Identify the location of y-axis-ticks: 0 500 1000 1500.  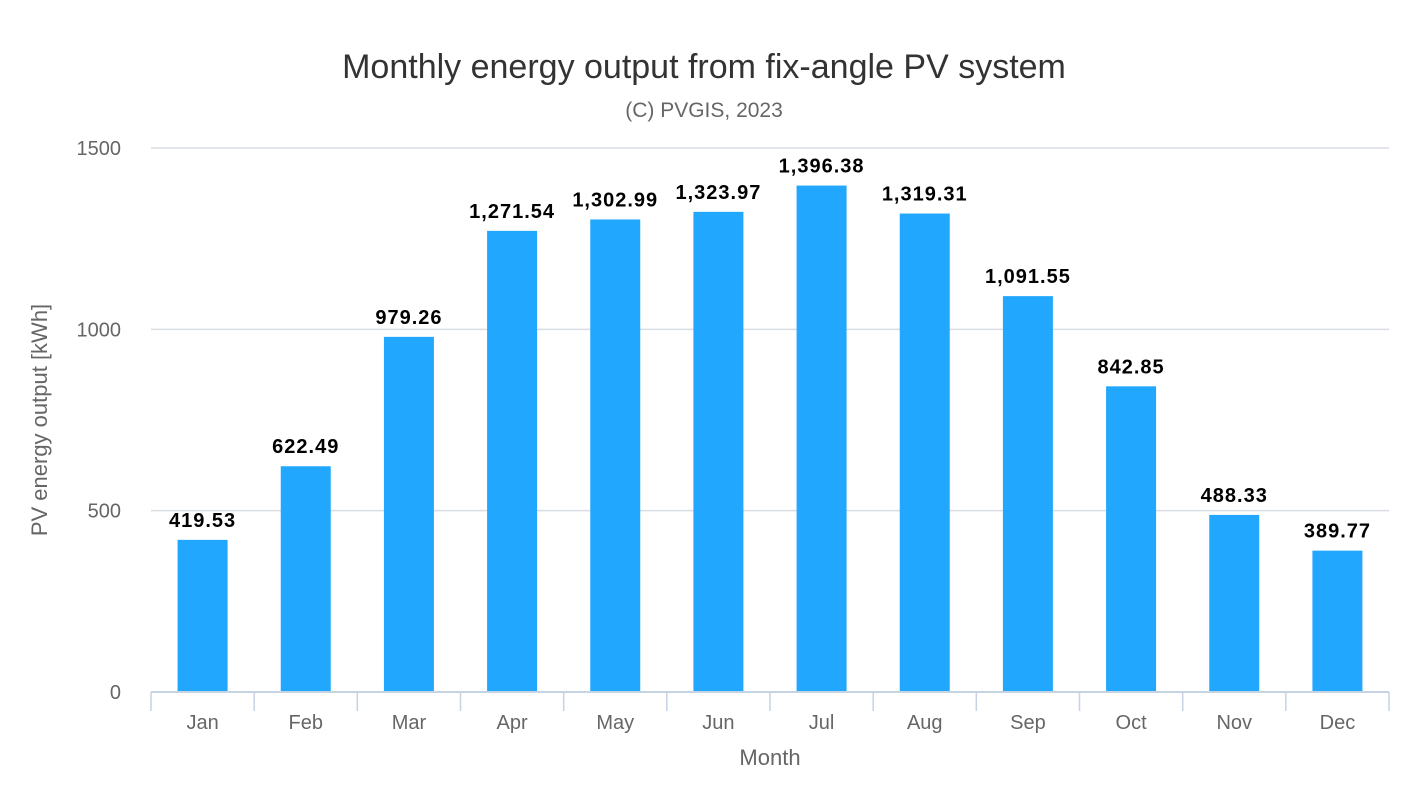
(99, 421).